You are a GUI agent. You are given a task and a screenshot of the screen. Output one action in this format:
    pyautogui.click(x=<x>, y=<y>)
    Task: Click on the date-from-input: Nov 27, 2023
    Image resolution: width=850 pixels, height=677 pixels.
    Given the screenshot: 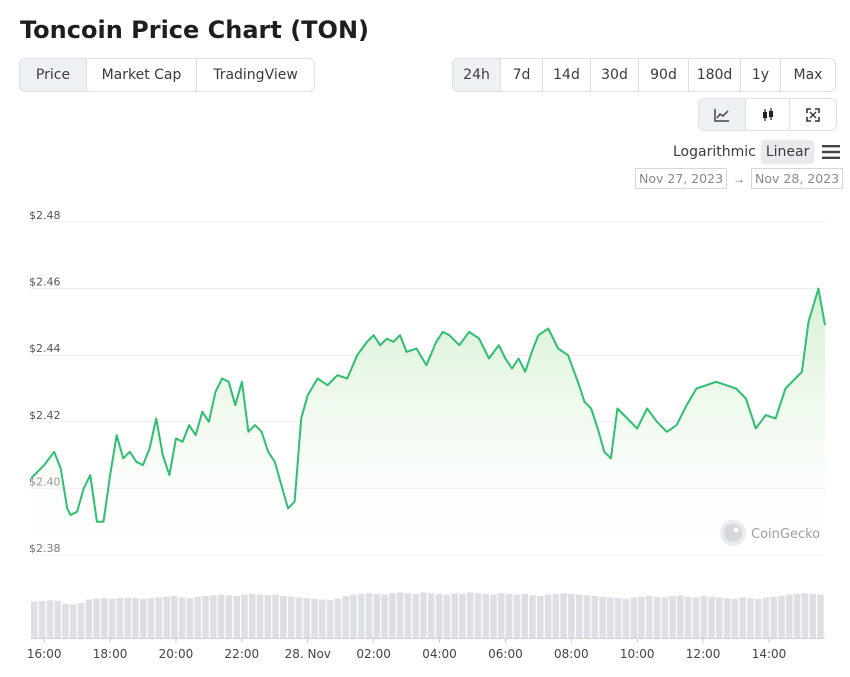 What is the action you would take?
    pyautogui.click(x=681, y=178)
    